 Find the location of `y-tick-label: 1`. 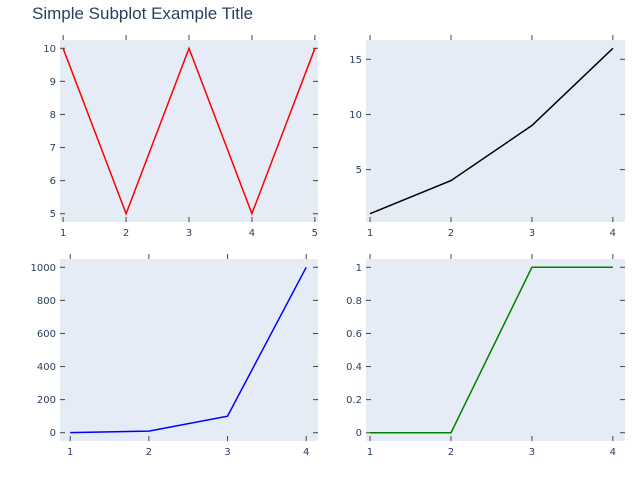

y-tick-label: 1 is located at coordinates (359, 268).